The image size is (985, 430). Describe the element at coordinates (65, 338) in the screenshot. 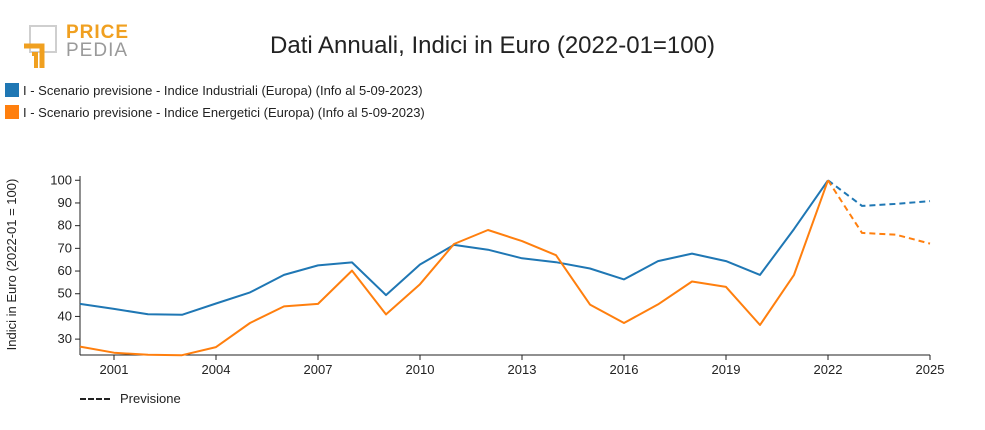

I see `y-tick-label: 30` at that location.